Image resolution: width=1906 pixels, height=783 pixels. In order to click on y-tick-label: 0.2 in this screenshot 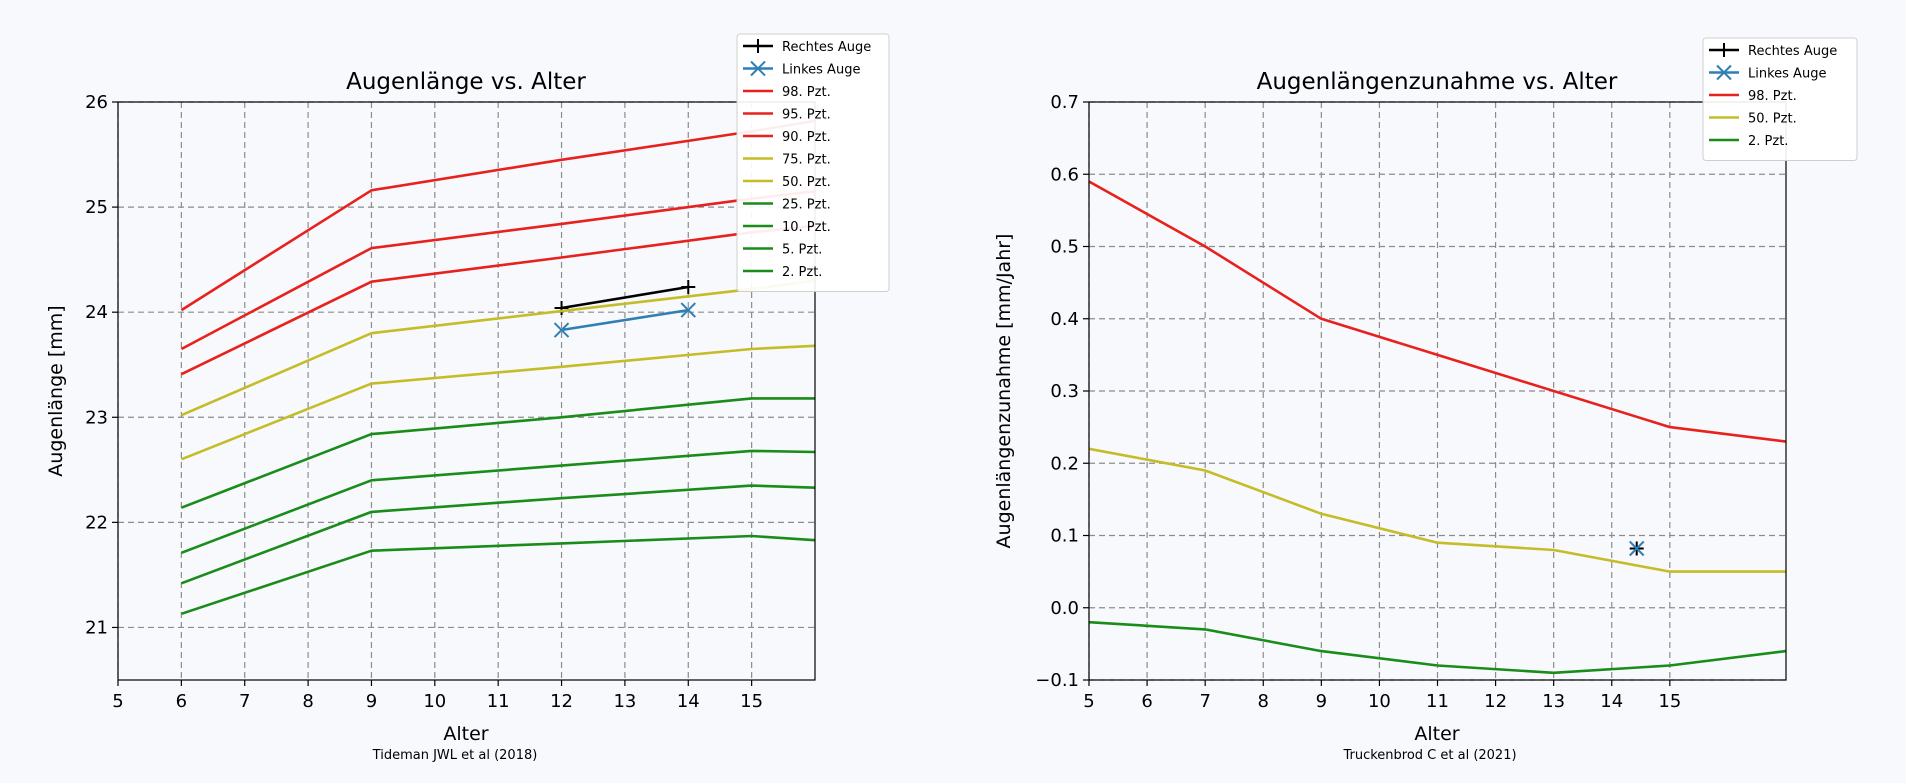, I will do `click(1064, 463)`.